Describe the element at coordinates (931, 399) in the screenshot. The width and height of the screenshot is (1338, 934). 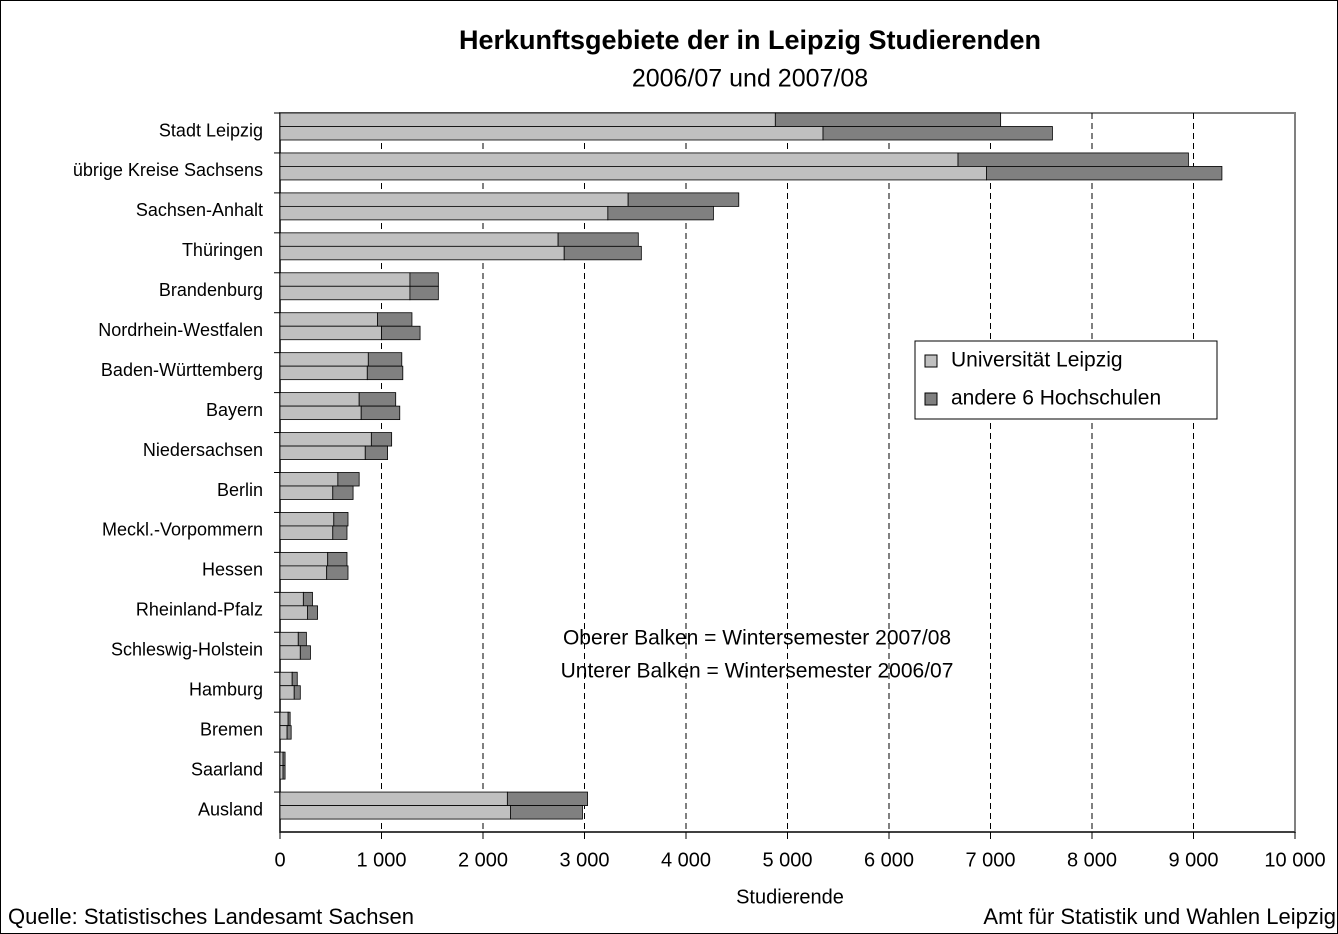
I see `legend-swatch` at that location.